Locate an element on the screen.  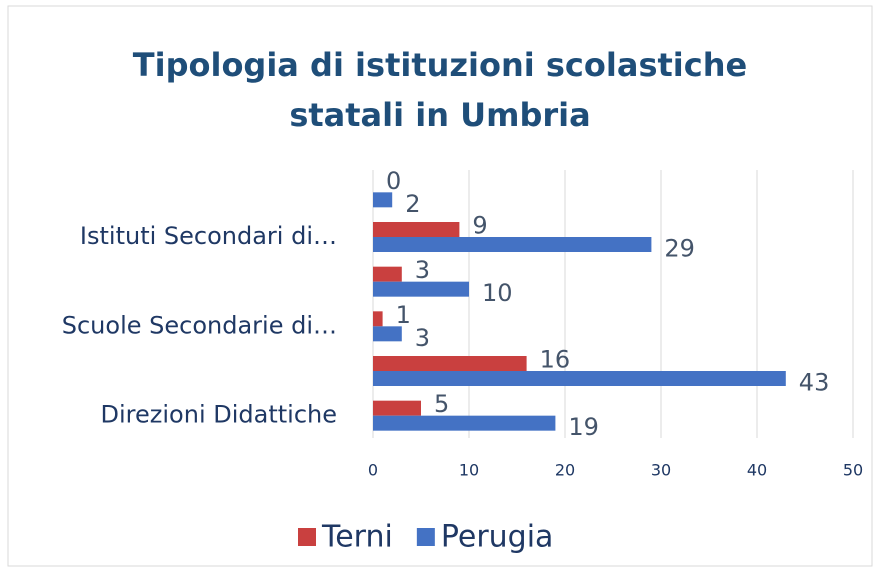
legend-label: Perugia is located at coordinates (497, 537).